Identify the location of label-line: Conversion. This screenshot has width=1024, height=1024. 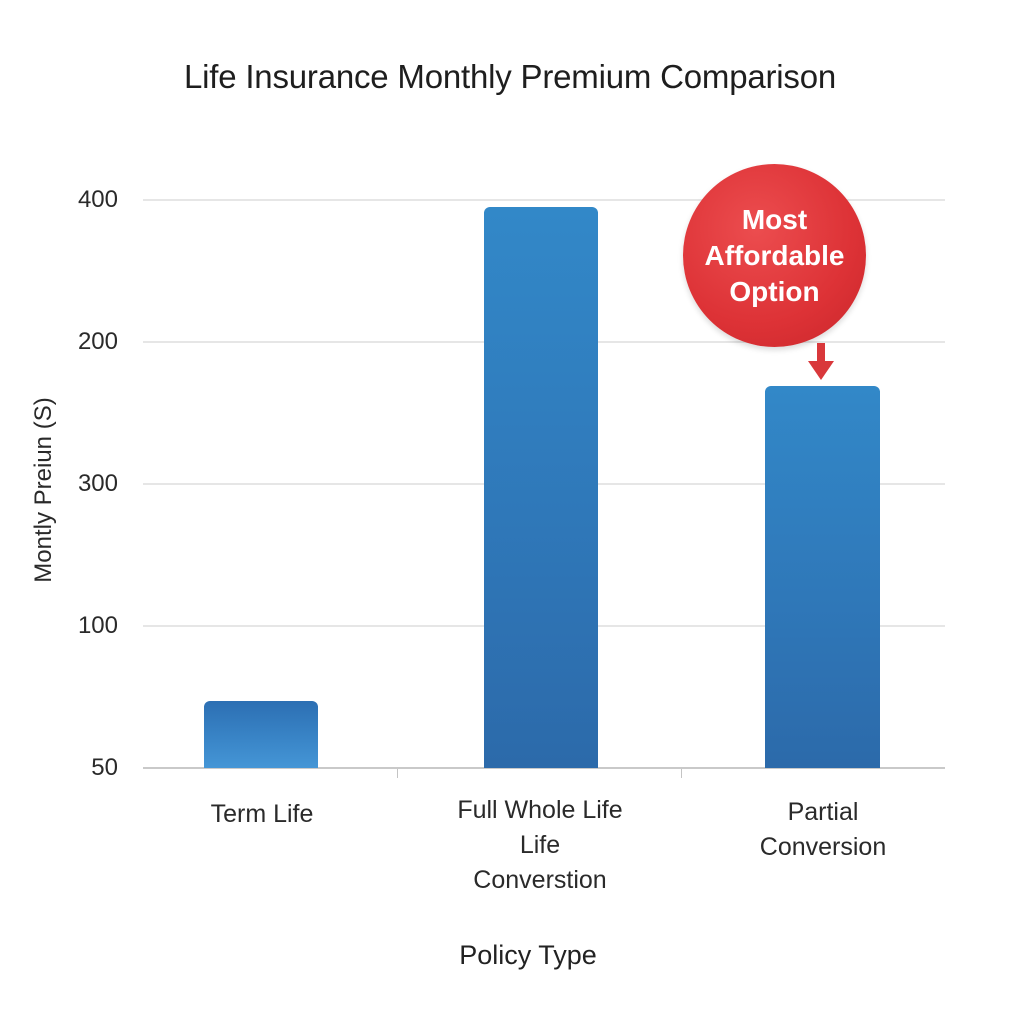
(823, 847).